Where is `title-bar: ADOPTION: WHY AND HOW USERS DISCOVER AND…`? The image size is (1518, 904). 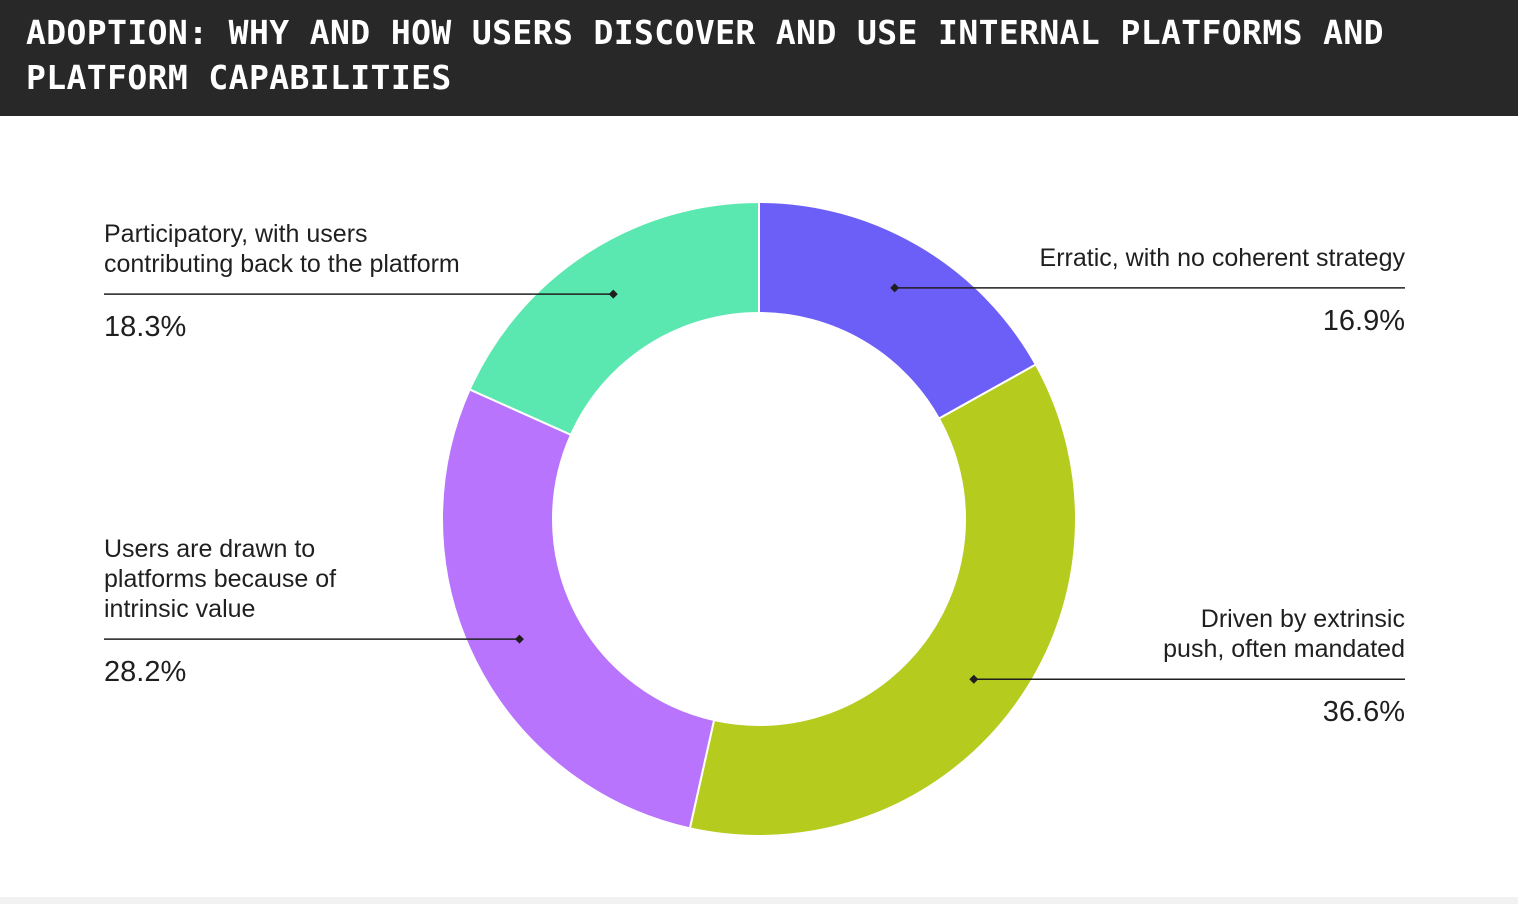
title-bar: ADOPTION: WHY AND HOW USERS DISCOVER AND… is located at coordinates (759, 58).